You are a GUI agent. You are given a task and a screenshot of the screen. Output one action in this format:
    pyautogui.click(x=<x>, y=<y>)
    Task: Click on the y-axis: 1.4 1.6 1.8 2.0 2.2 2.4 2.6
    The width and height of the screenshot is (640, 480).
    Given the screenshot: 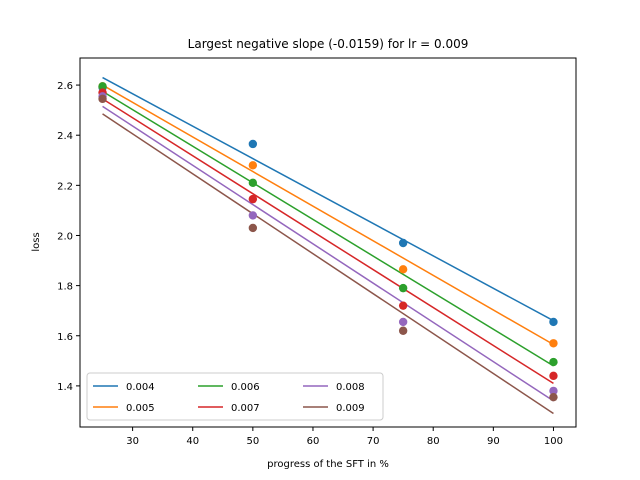 What is the action you would take?
    pyautogui.click(x=68, y=237)
    